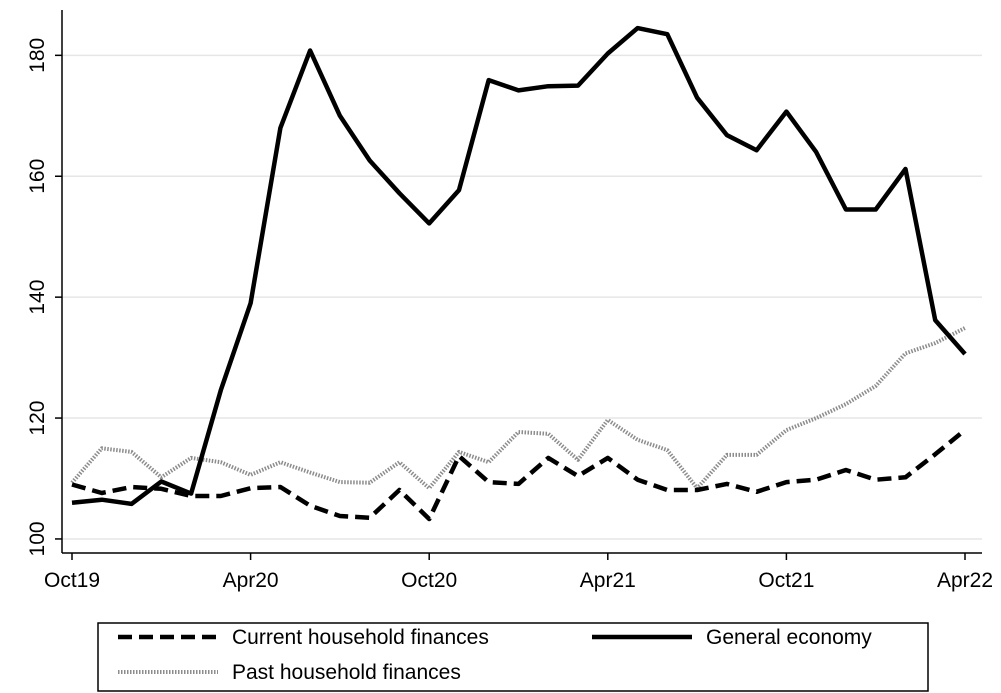  Describe the element at coordinates (37, 55) in the screenshot. I see `y-tick-label: 180` at that location.